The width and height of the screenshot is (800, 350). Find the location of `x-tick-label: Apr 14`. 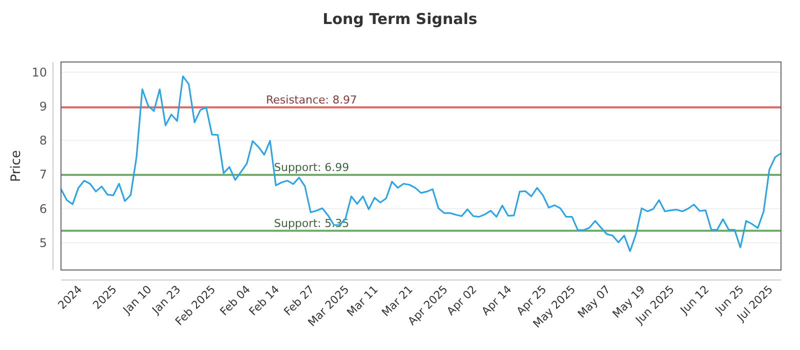

x-tick-label: Apr 14 is located at coordinates (496, 300).